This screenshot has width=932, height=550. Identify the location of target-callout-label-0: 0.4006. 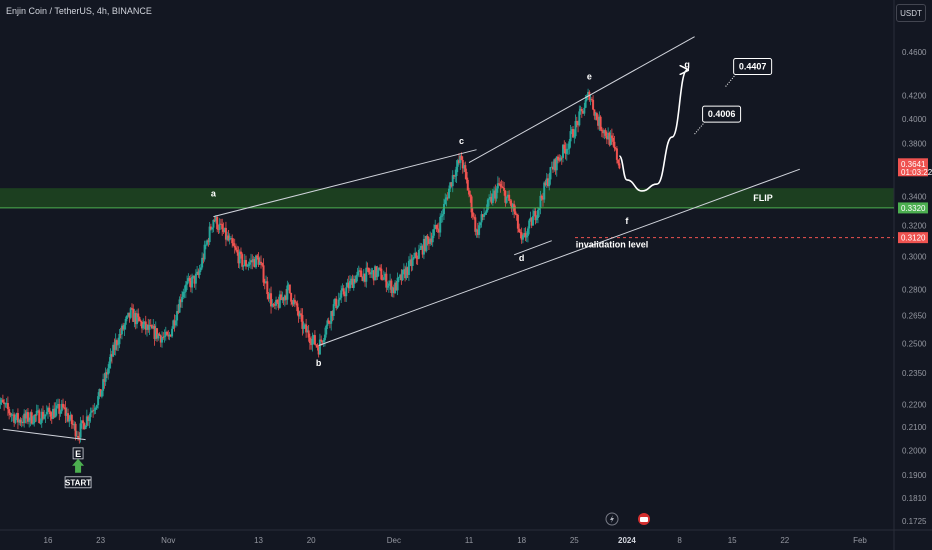
(722, 114).